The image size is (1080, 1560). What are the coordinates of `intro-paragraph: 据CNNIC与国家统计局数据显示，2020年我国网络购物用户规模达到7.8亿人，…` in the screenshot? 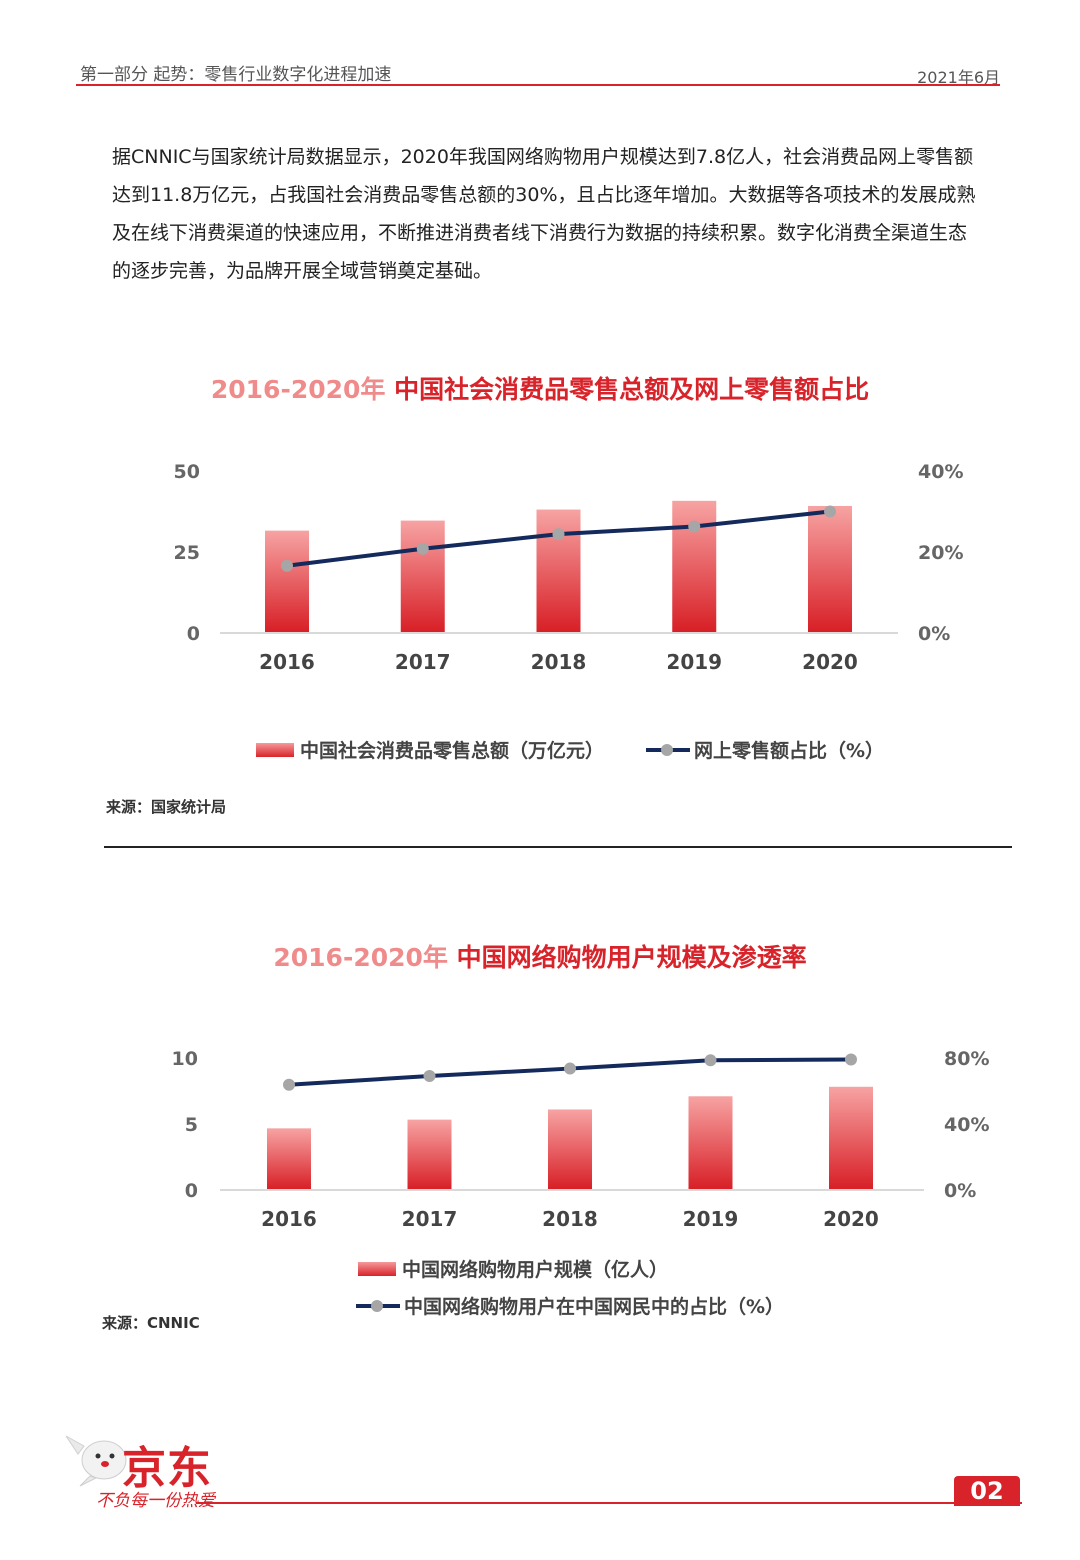 It's located at (544, 214).